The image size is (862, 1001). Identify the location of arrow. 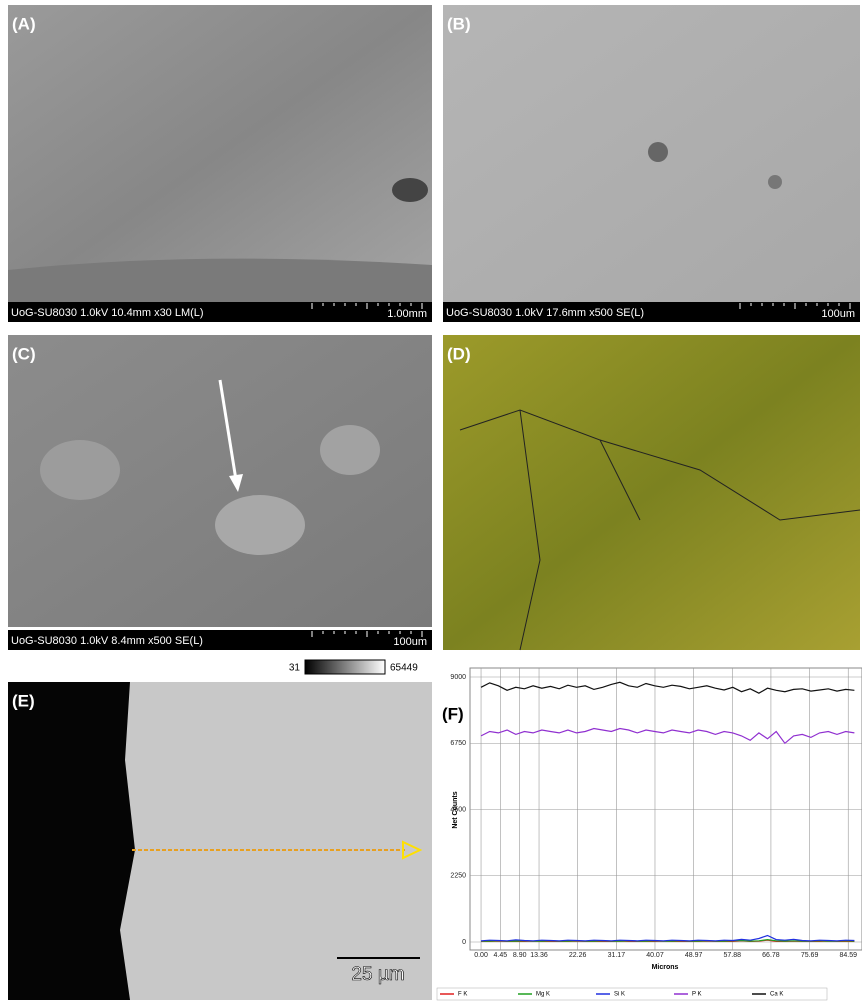
(228, 430).